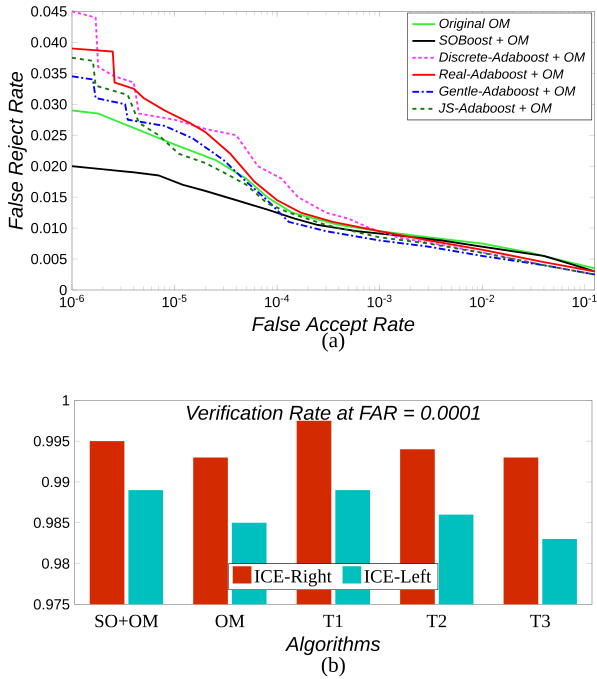 The height and width of the screenshot is (679, 597). I want to click on x-tick-label: T3, so click(540, 621).